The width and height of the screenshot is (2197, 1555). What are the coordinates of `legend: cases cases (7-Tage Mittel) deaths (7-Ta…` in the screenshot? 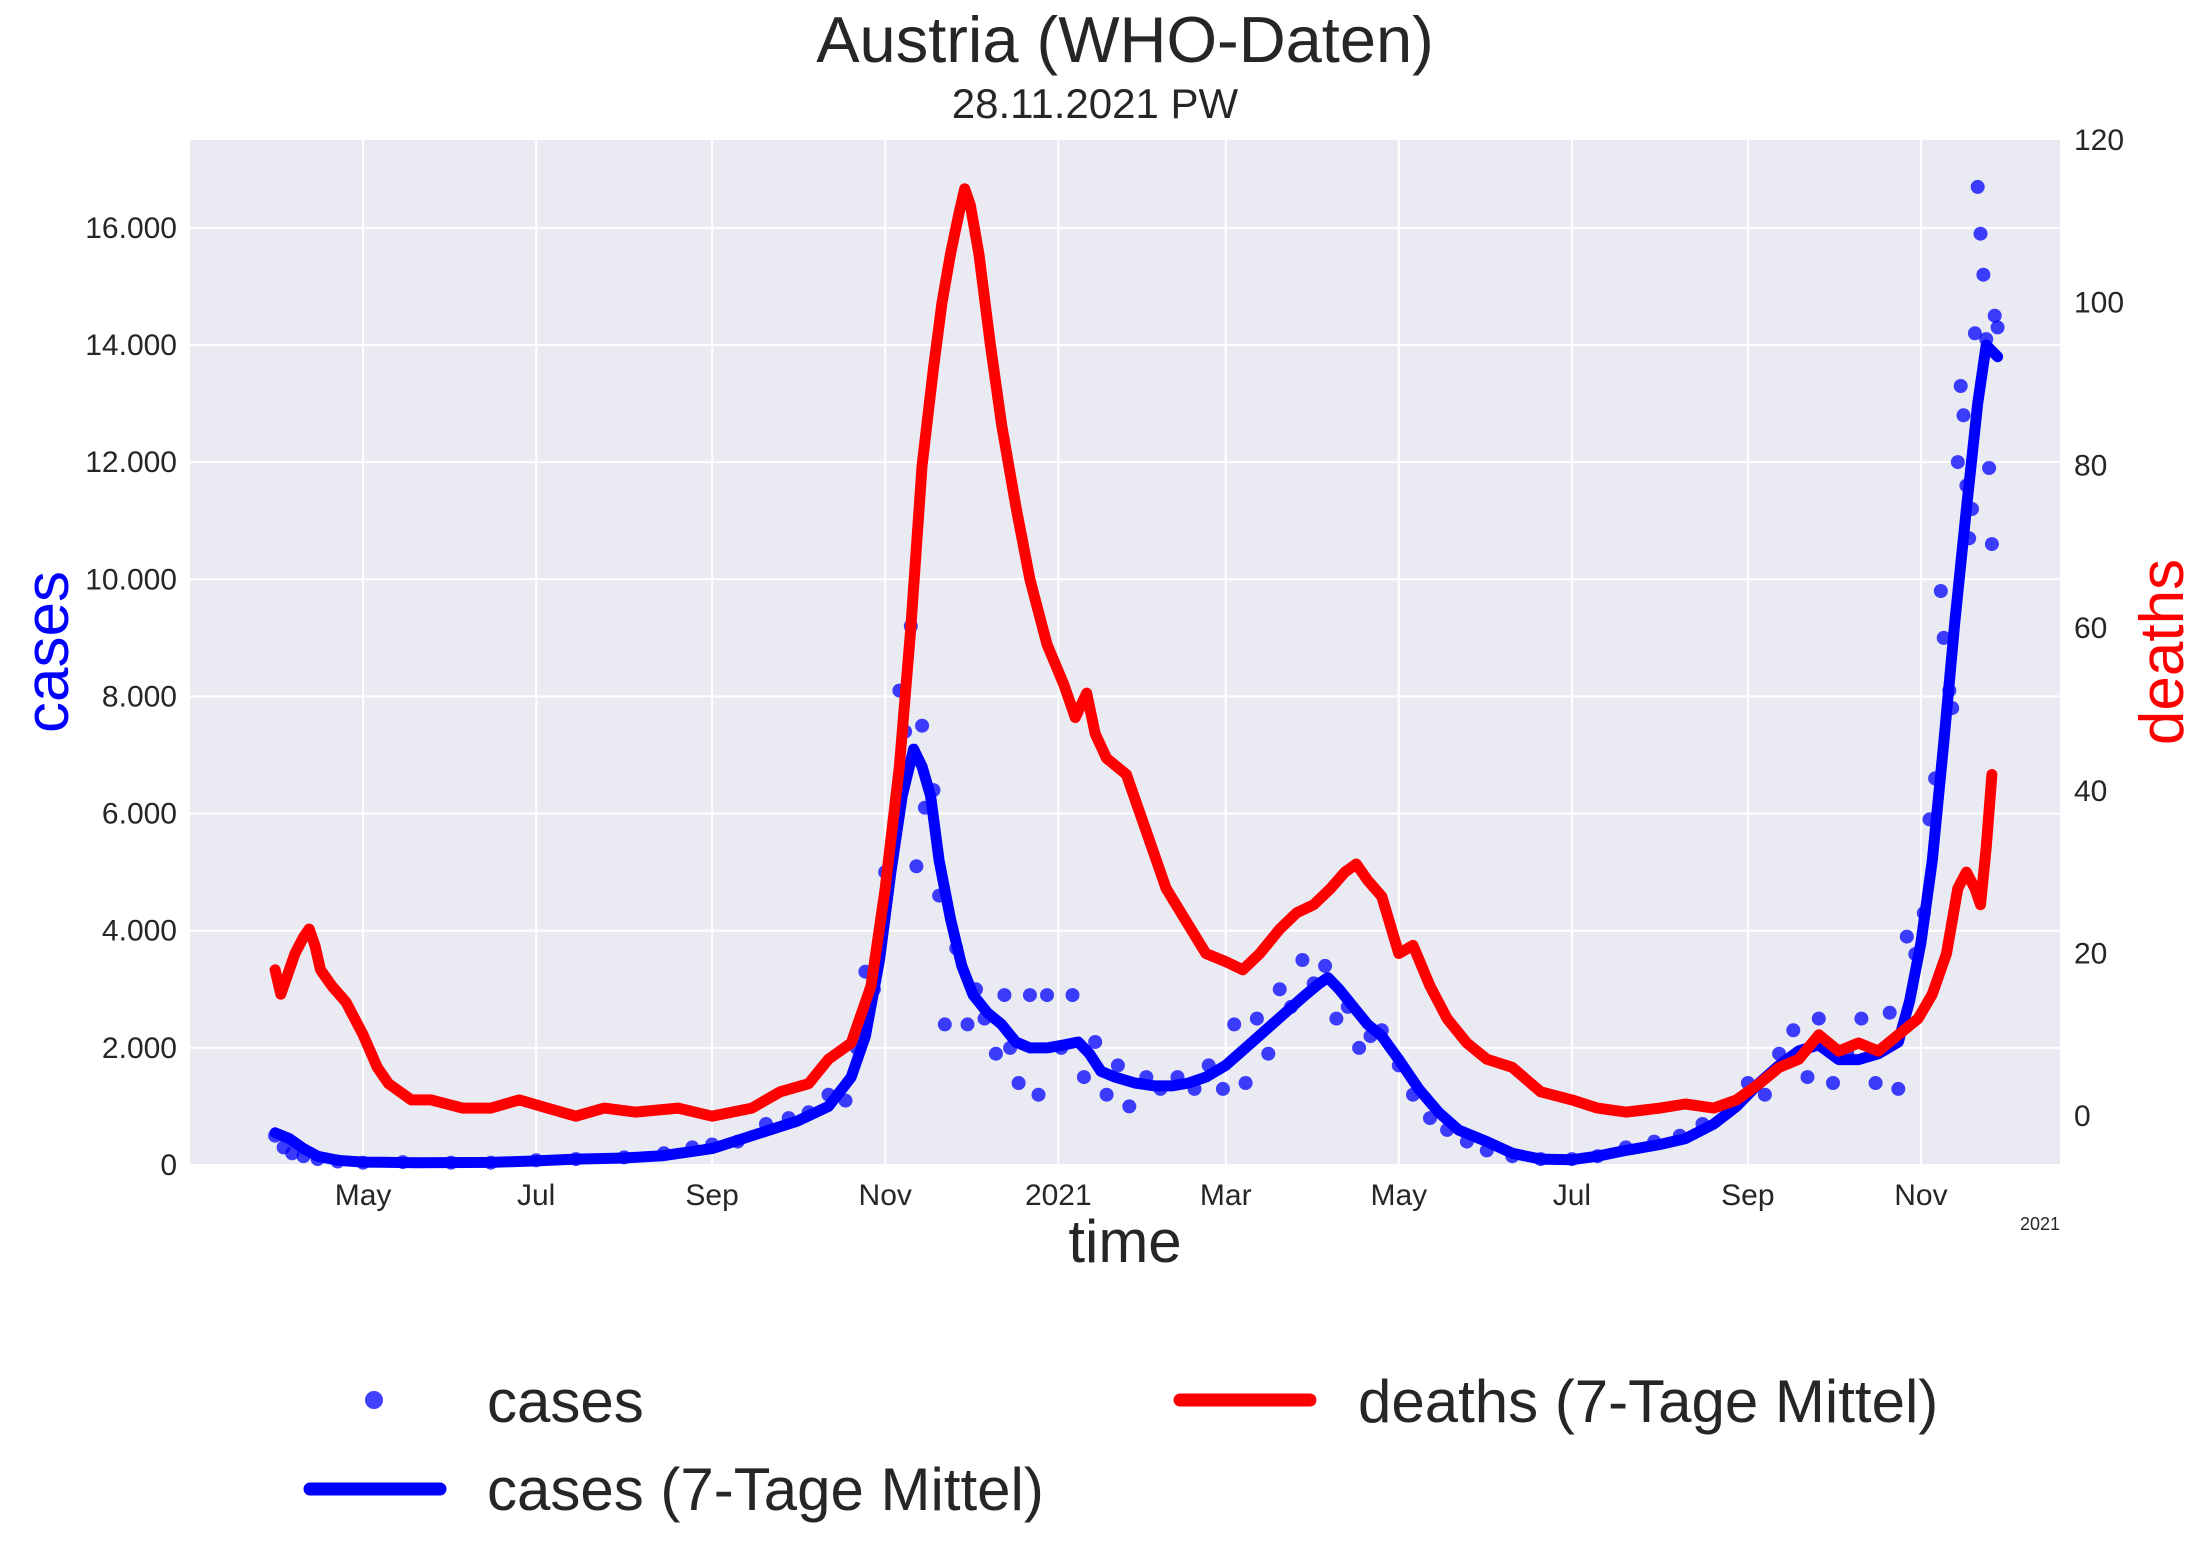 It's located at (1120, 1445).